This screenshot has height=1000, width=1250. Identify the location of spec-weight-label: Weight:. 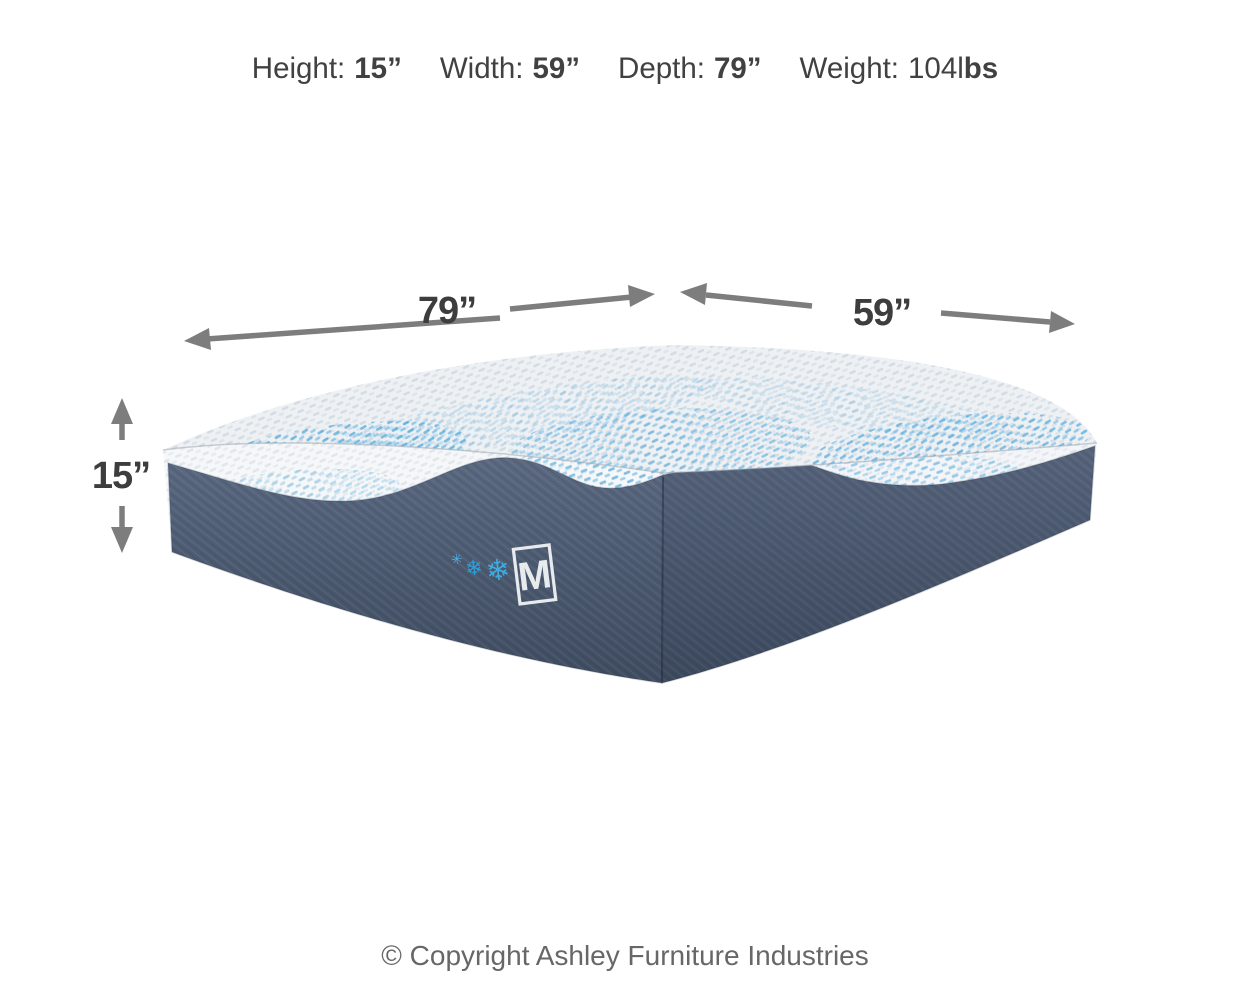
(849, 68).